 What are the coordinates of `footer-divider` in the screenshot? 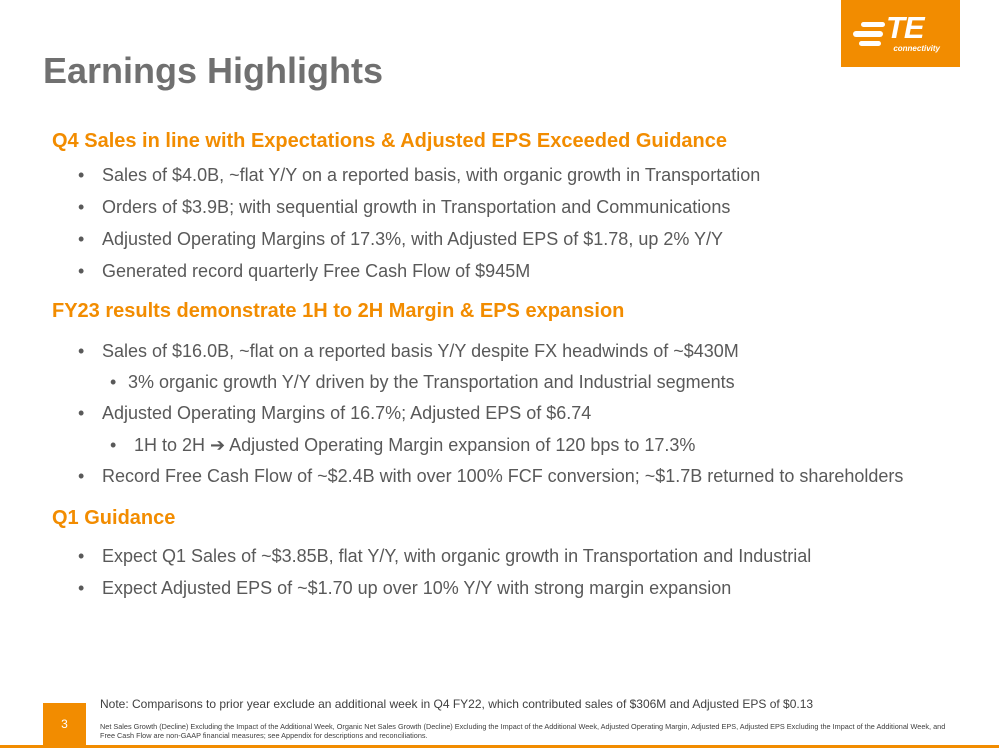 It's located at (499, 746).